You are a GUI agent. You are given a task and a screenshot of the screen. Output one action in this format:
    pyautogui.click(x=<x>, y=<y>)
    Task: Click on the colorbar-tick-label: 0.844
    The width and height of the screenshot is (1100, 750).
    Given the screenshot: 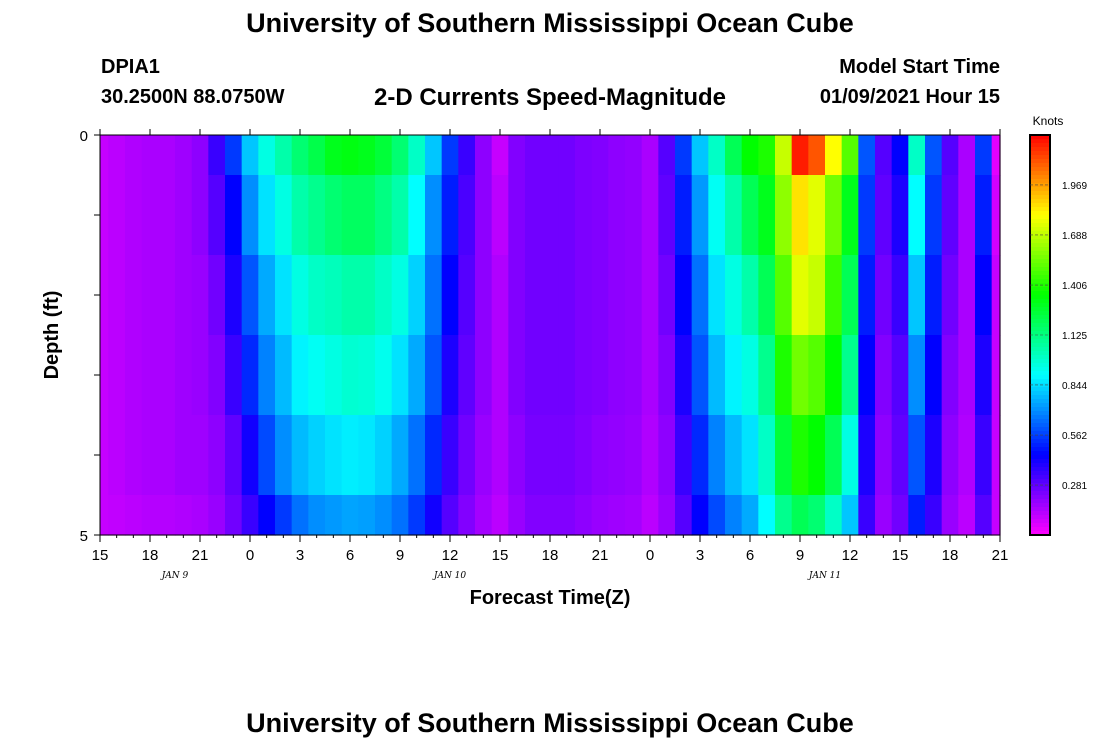 What is the action you would take?
    pyautogui.click(x=1074, y=386)
    